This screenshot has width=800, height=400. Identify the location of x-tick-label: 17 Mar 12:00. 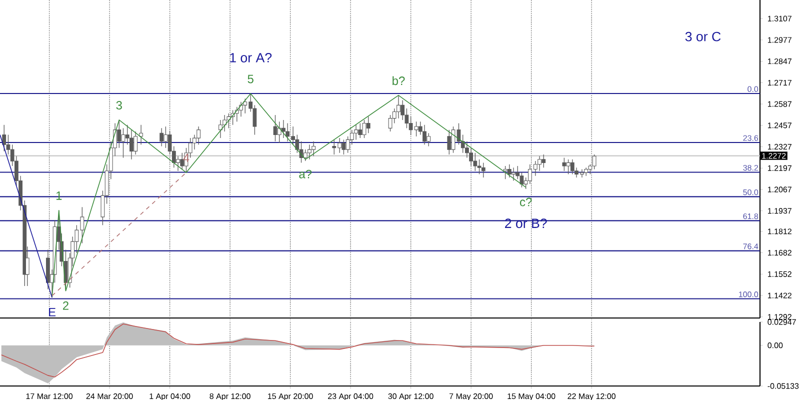
(49, 396).